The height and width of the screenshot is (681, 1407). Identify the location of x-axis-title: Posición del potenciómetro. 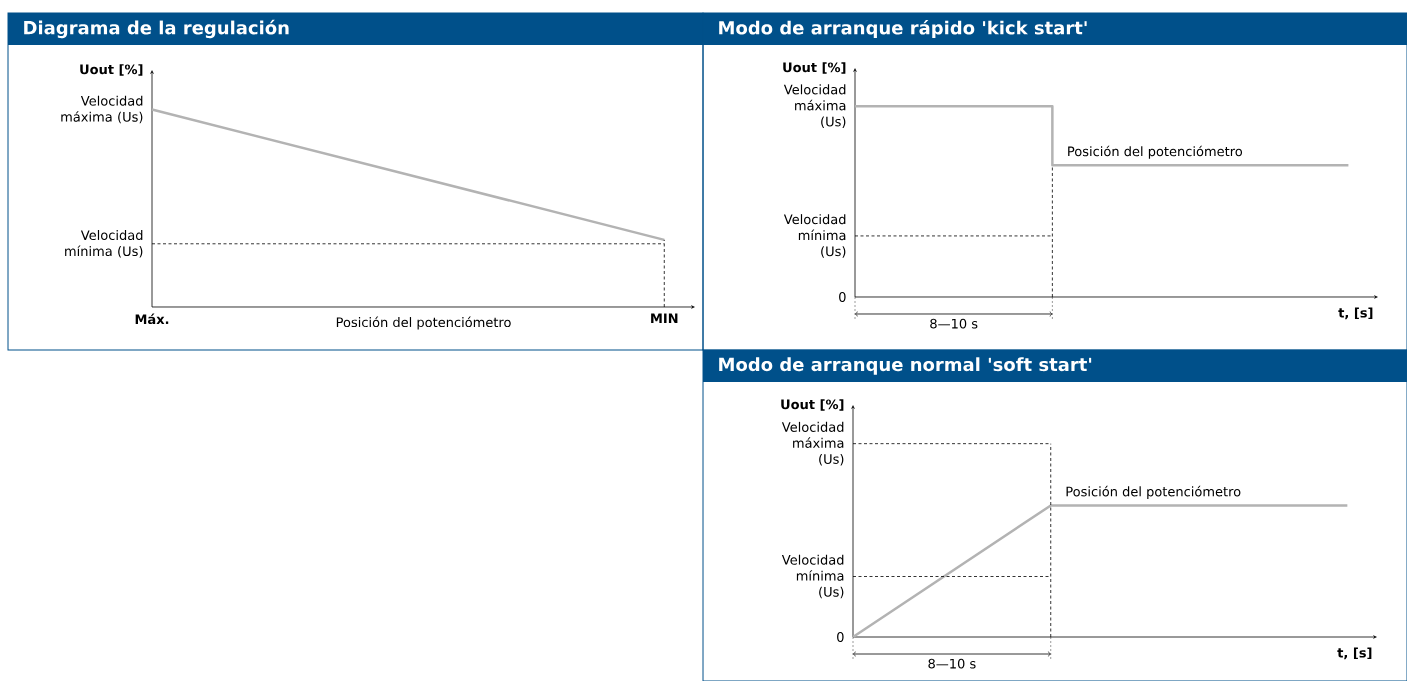
(423, 323).